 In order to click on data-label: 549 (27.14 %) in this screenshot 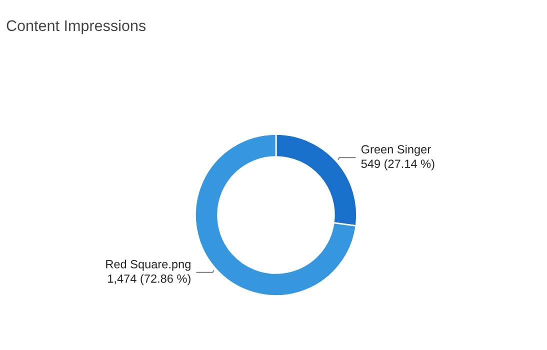, I will do `click(397, 164)`.